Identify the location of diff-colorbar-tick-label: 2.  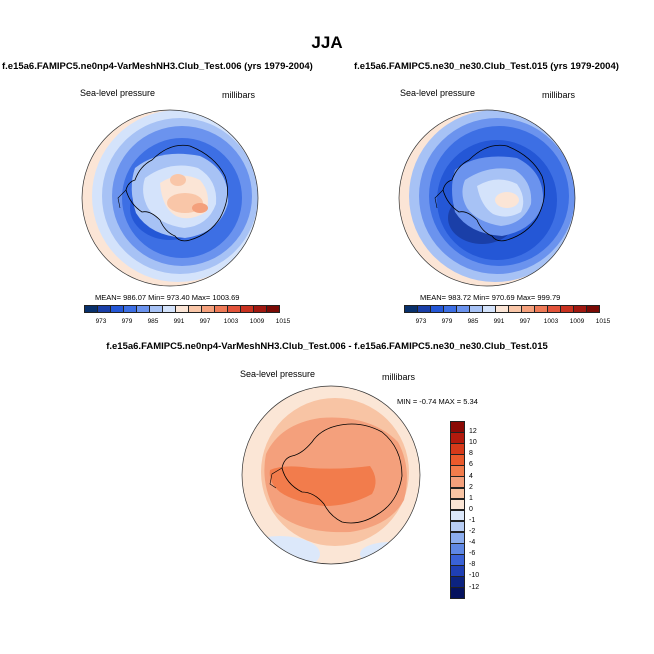
(471, 487).